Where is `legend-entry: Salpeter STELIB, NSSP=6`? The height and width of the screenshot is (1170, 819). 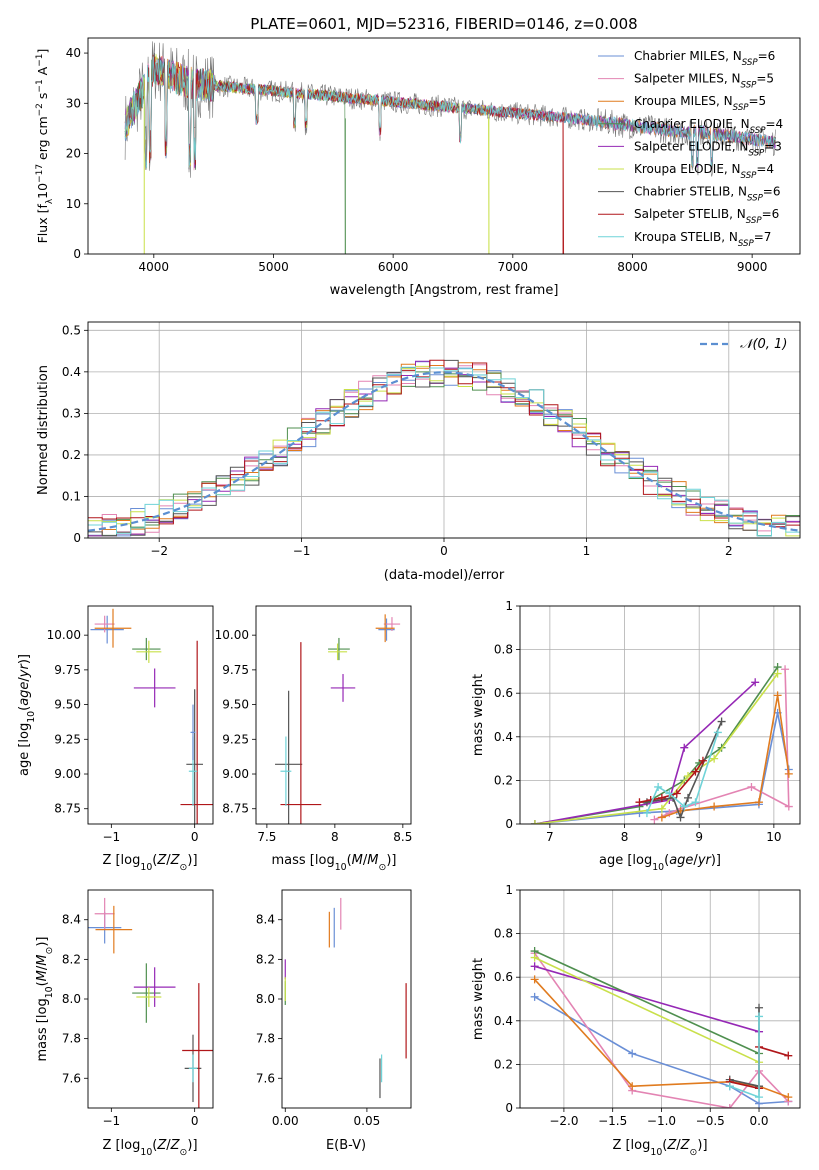
legend-entry: Salpeter STELIB, NSSP=6 is located at coordinates (706, 216).